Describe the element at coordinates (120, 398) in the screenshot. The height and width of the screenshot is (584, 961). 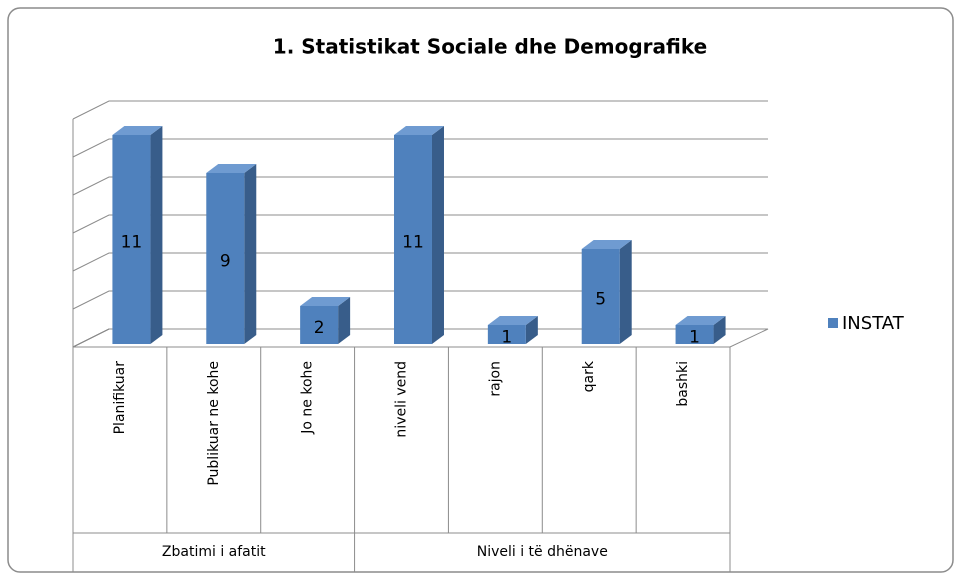
I see `x-tick-label: Planifikuar` at that location.